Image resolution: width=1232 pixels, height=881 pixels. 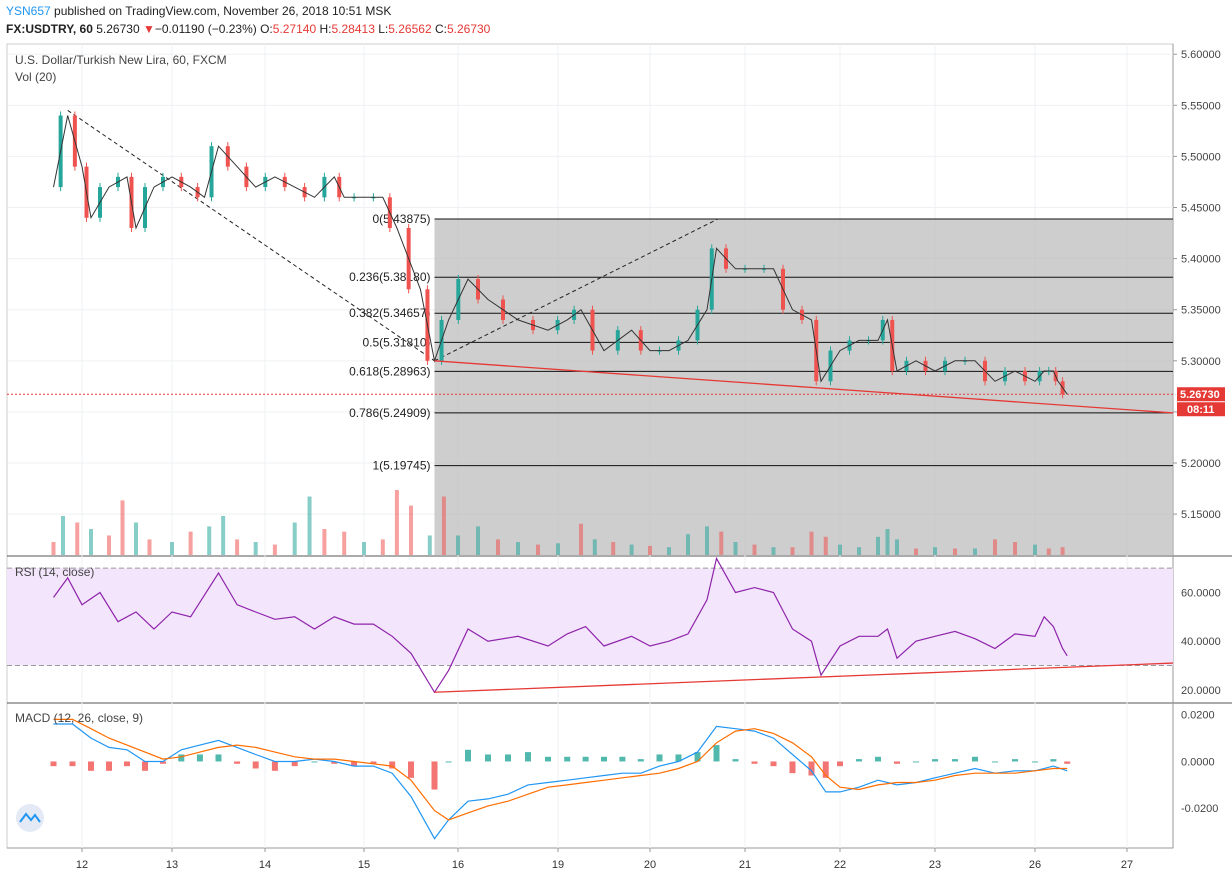 What do you see at coordinates (650, 865) in the screenshot?
I see `time-axis-label: 20` at bounding box center [650, 865].